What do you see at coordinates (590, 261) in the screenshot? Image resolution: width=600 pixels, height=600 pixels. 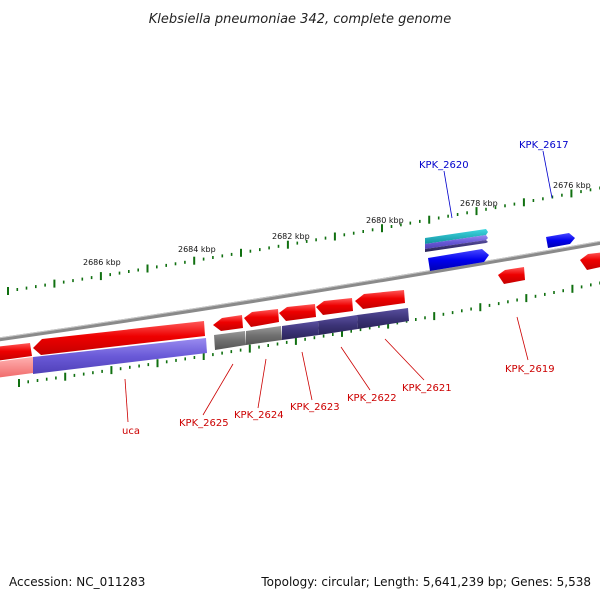 I see `gene-arrow-partial-right` at bounding box center [590, 261].